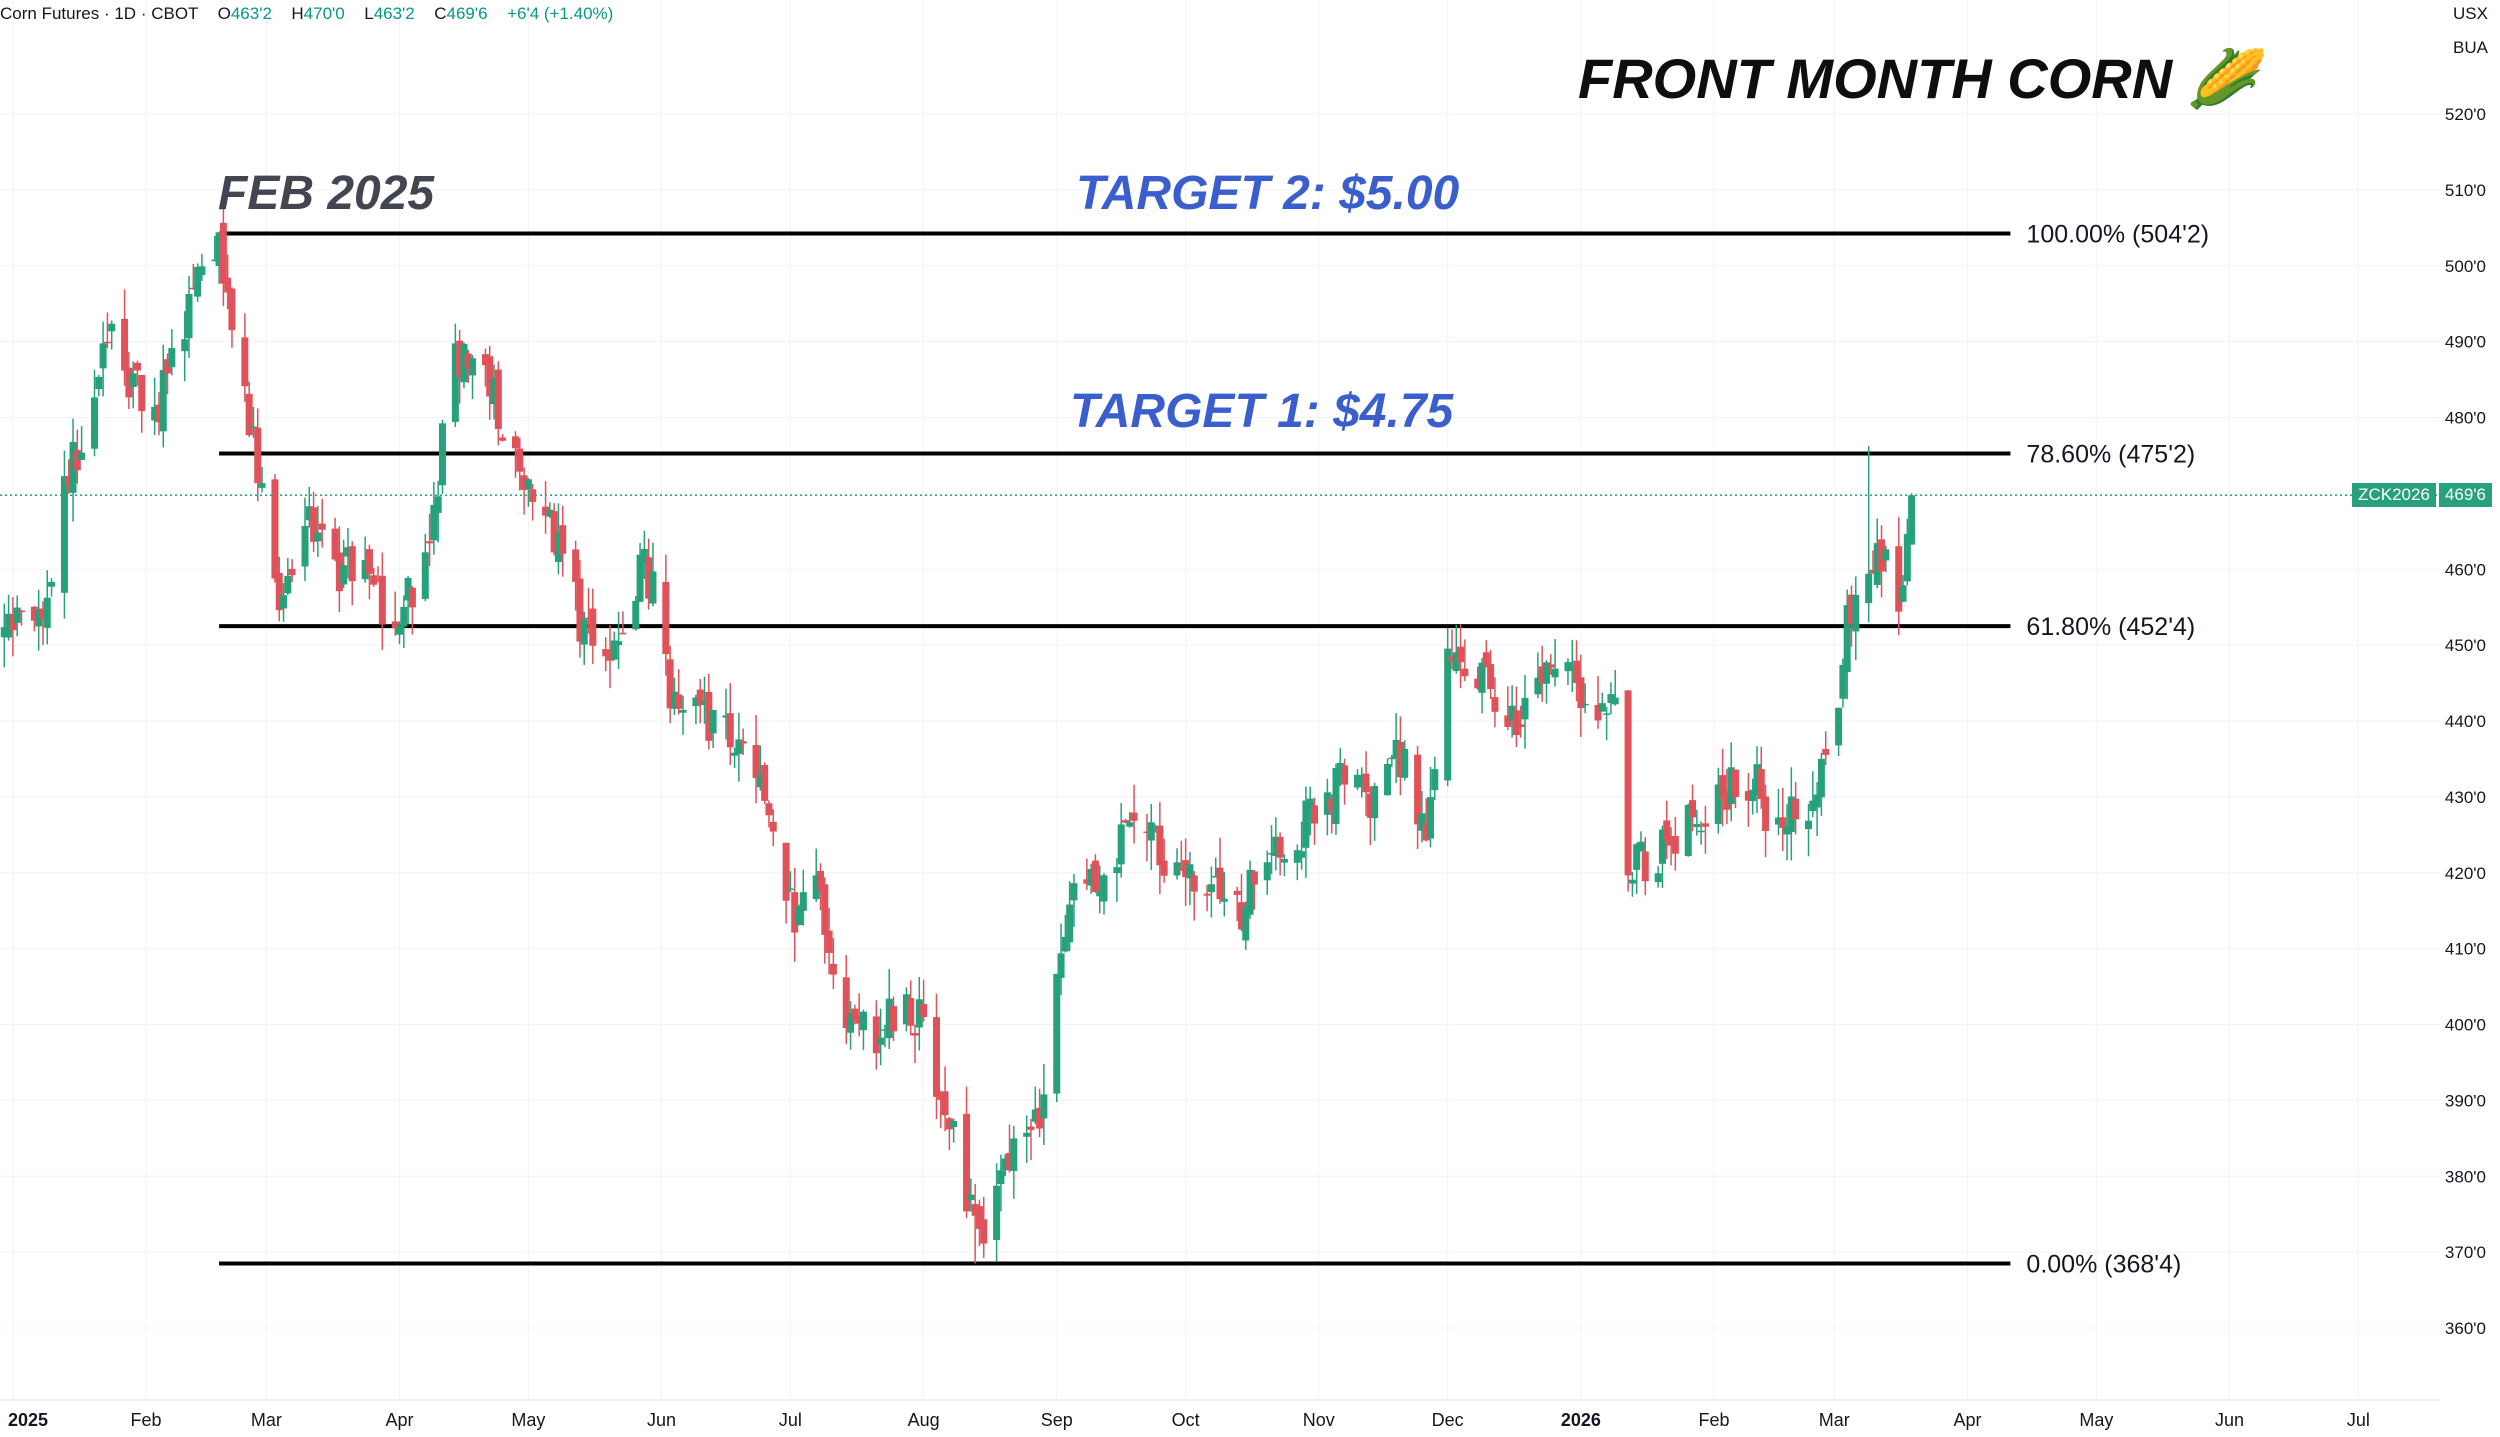 The width and height of the screenshot is (2500, 1437). Describe the element at coordinates (440, 13) in the screenshot. I see `close-label: C` at that location.